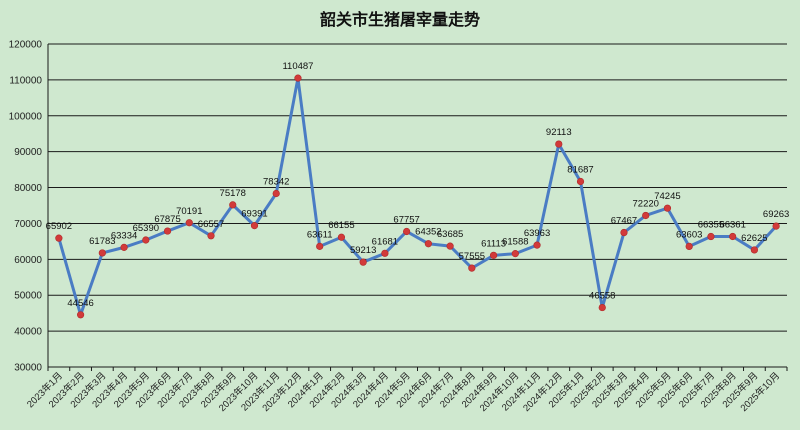  What do you see at coordinates (667, 196) in the screenshot?
I see `data-value-label: 74245` at bounding box center [667, 196].